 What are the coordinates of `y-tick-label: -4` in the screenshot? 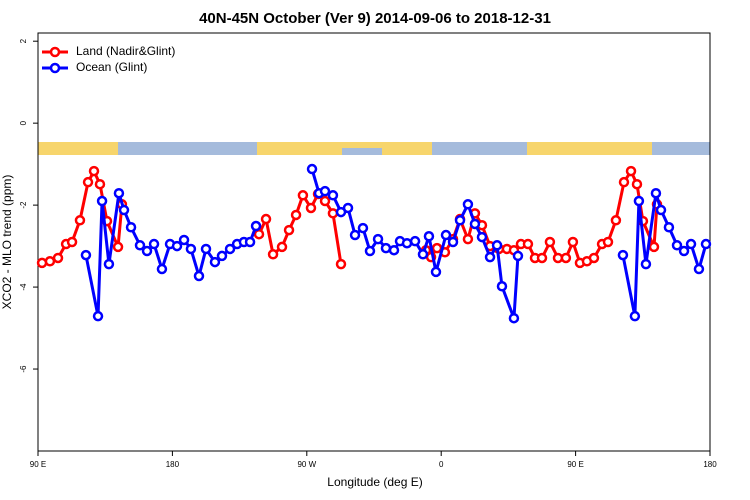 It's located at (23, 287).